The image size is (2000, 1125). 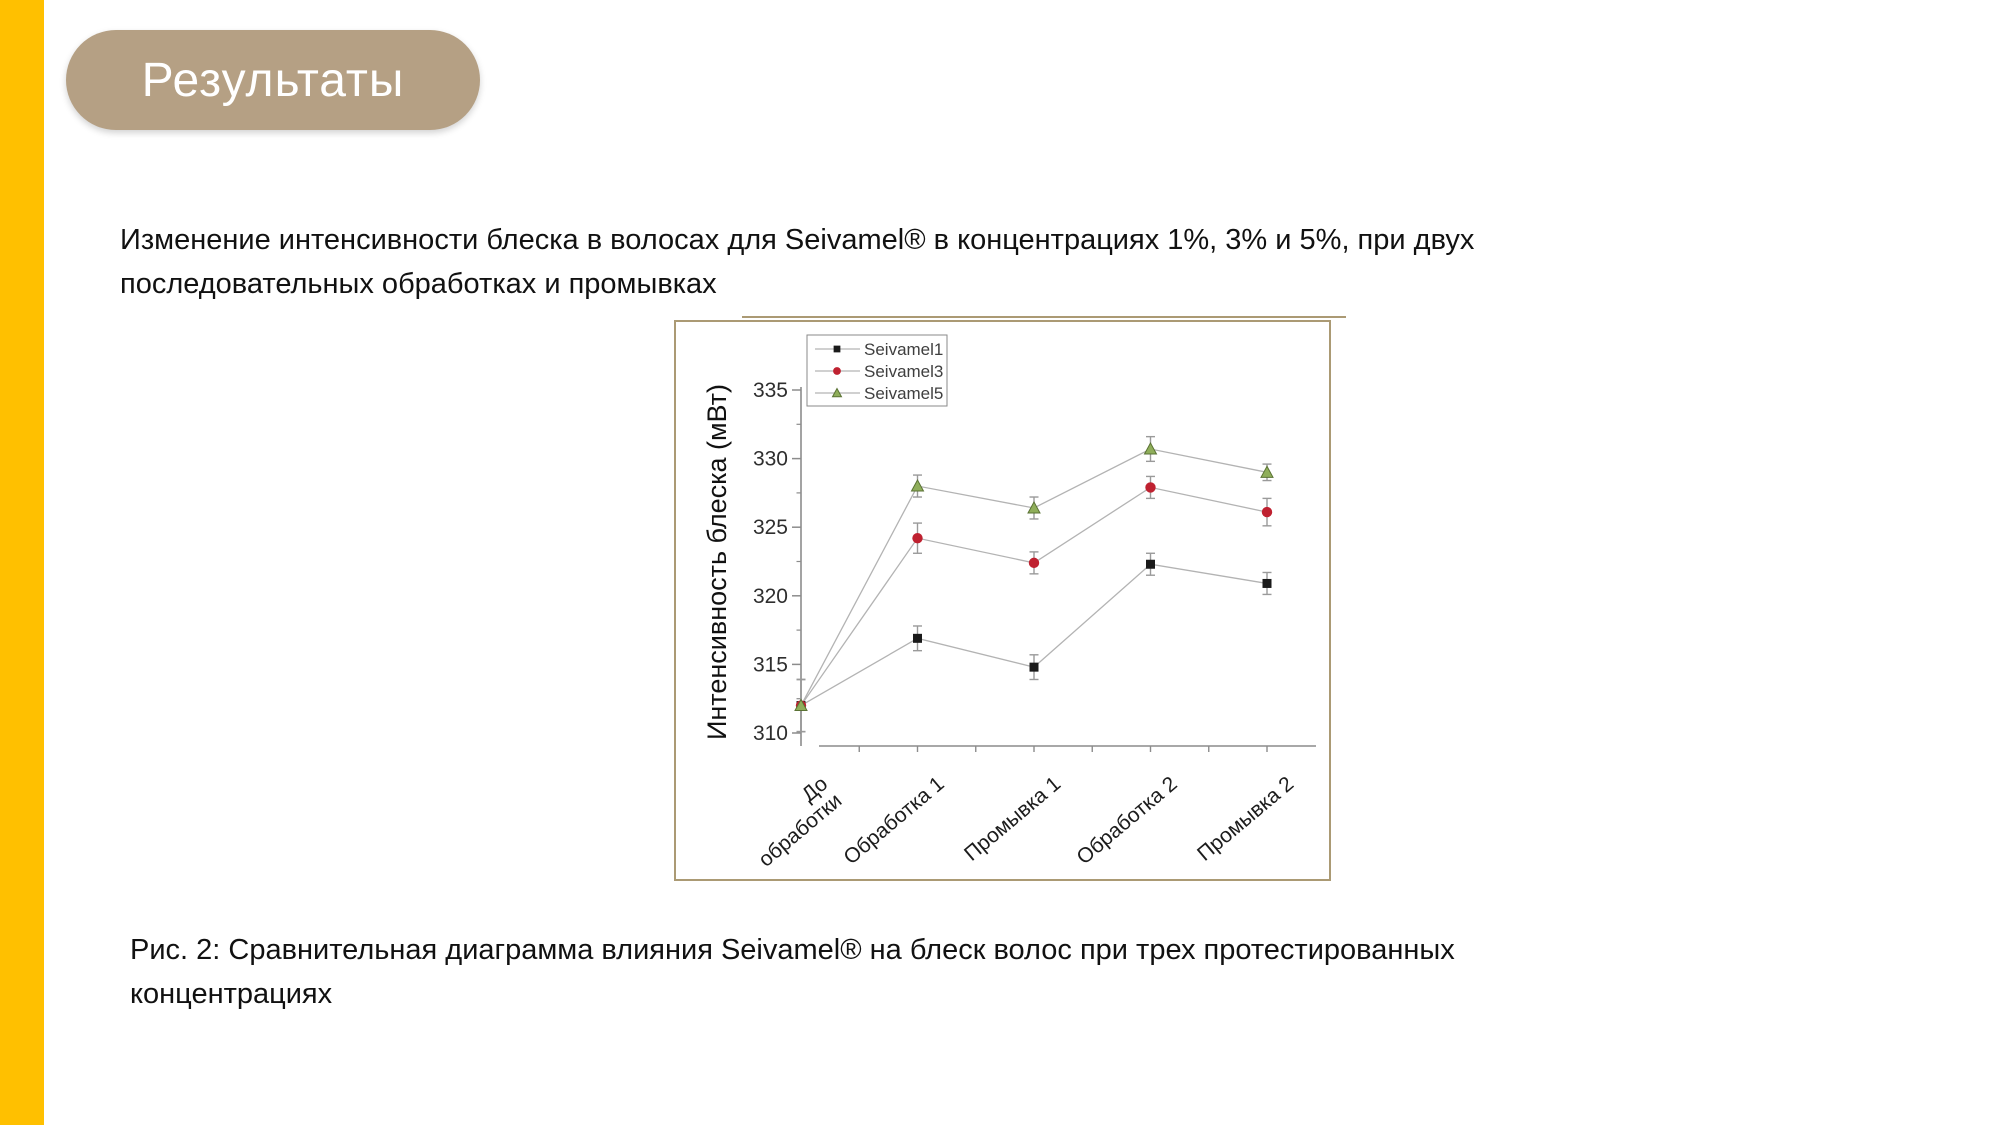 What do you see at coordinates (770, 459) in the screenshot?
I see `svg-text: 330` at bounding box center [770, 459].